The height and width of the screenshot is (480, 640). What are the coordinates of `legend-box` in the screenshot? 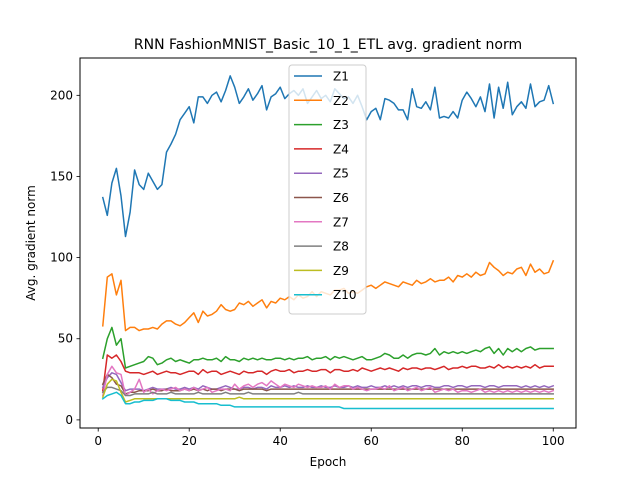 It's located at (327, 189).